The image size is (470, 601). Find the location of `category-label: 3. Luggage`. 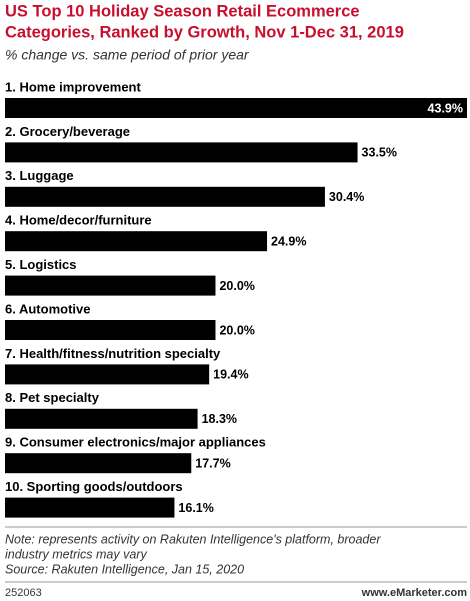

category-label: 3. Luggage is located at coordinates (39, 175).